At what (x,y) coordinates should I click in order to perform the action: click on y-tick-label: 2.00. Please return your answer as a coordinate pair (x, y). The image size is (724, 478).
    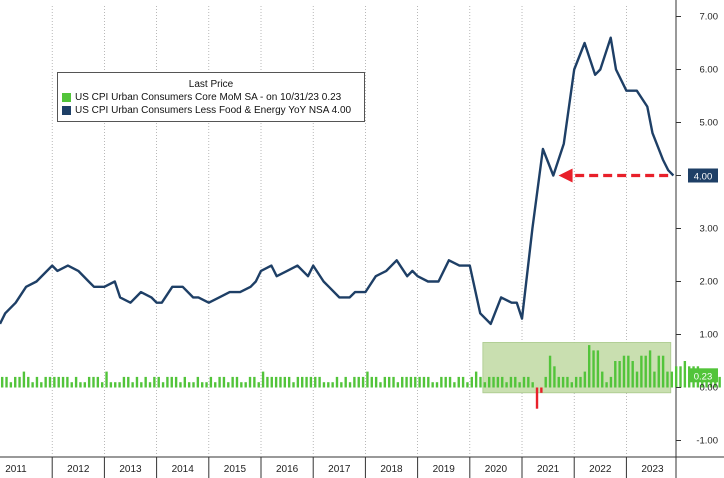
    Looking at the image, I should click on (709, 282).